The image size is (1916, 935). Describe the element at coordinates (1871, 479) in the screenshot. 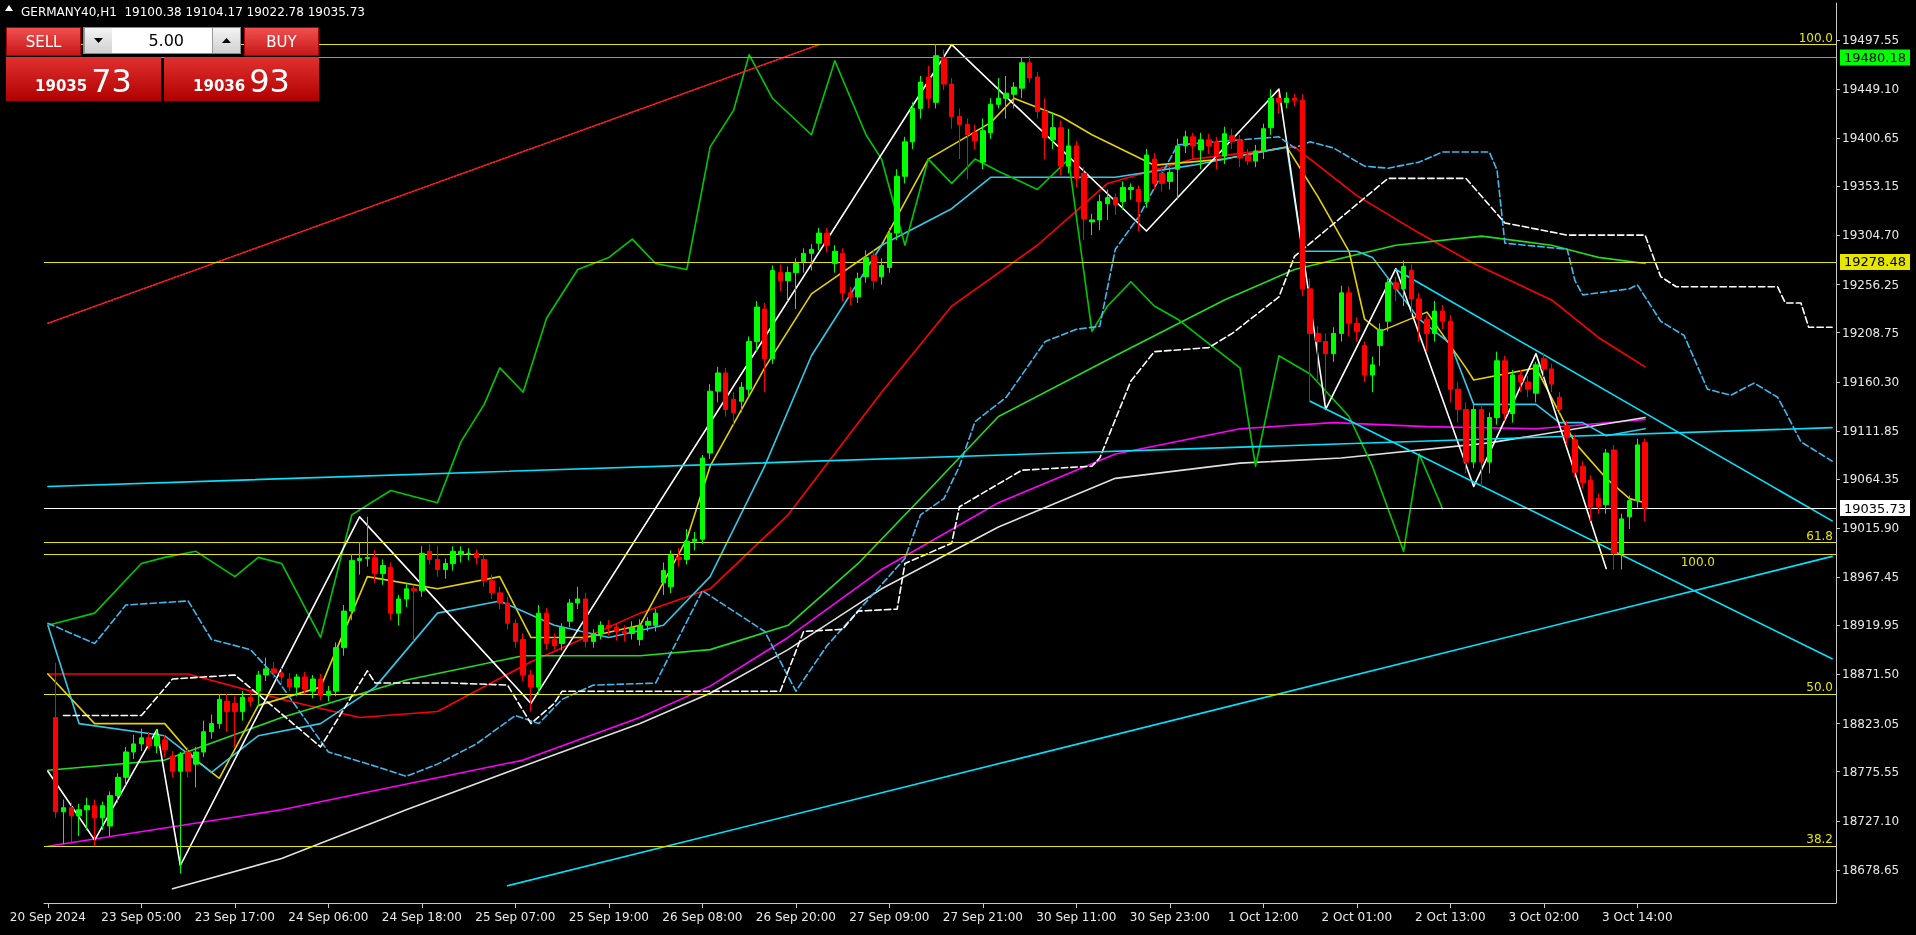

I see `y-tick-label: 19064.35` at that location.